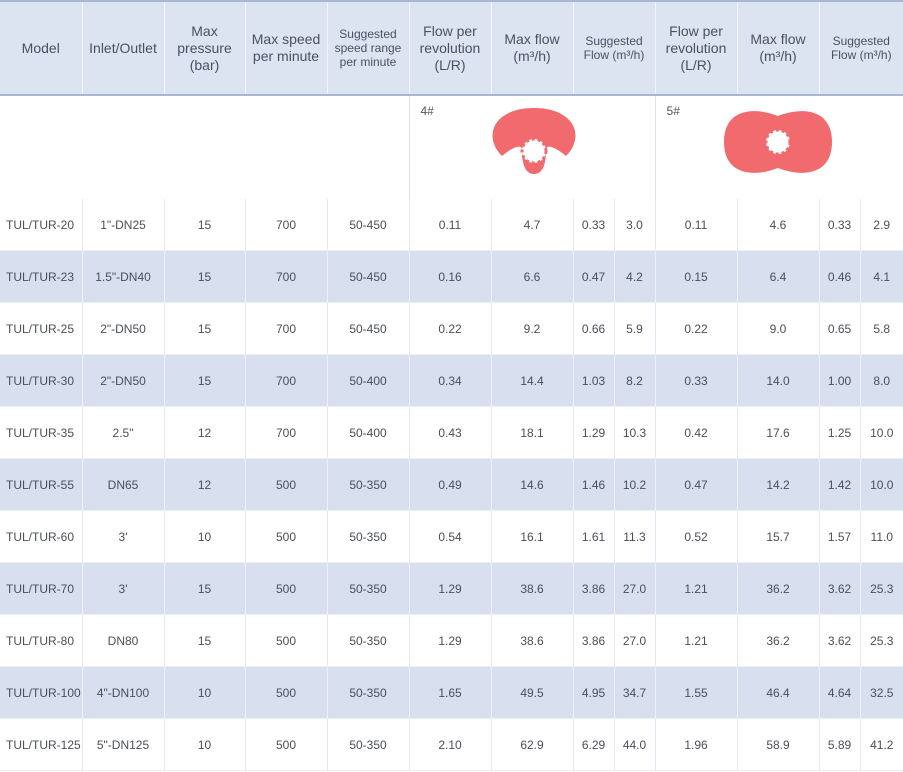 The width and height of the screenshot is (903, 772). Describe the element at coordinates (673, 111) in the screenshot. I see `rotor-5-label: 5#` at that location.